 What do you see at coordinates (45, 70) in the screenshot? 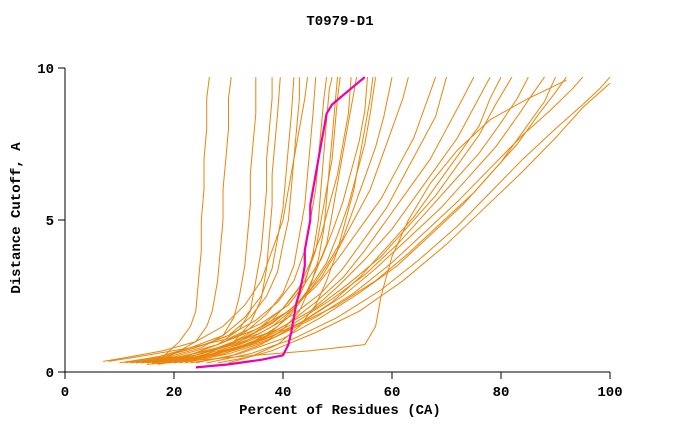
I see `y-tick-label: 10` at bounding box center [45, 70].